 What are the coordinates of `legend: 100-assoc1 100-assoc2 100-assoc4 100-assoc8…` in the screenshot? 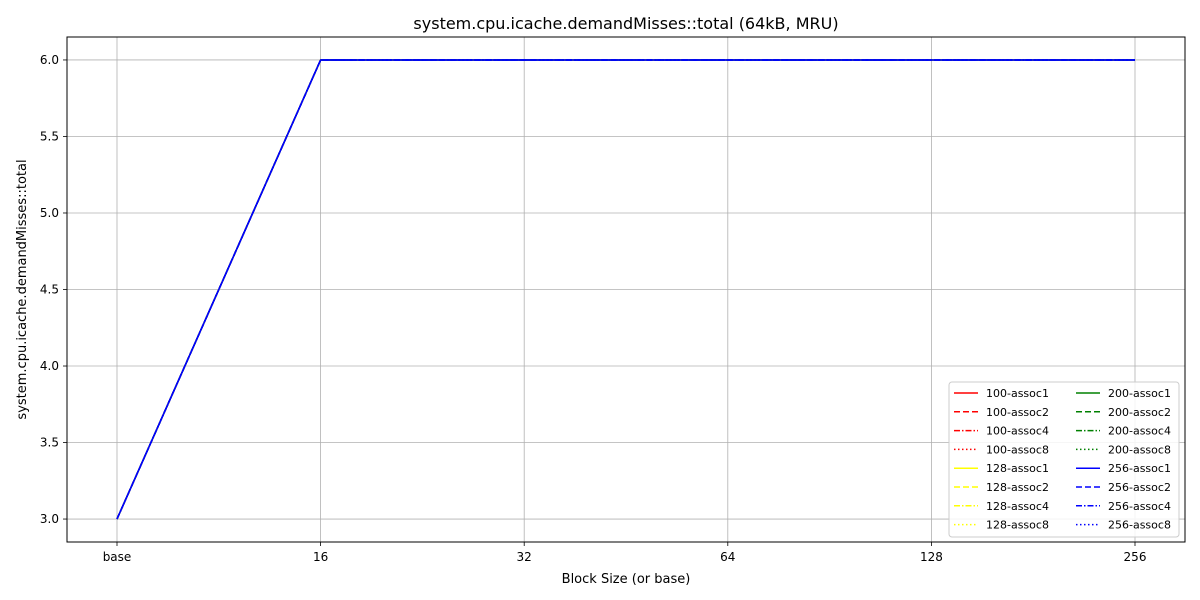 It's located at (1064, 459).